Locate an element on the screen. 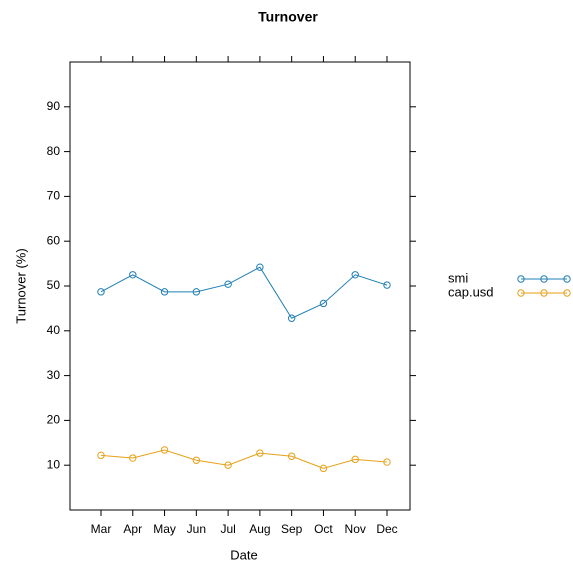  x-tick-label: Mar is located at coordinates (101, 529).